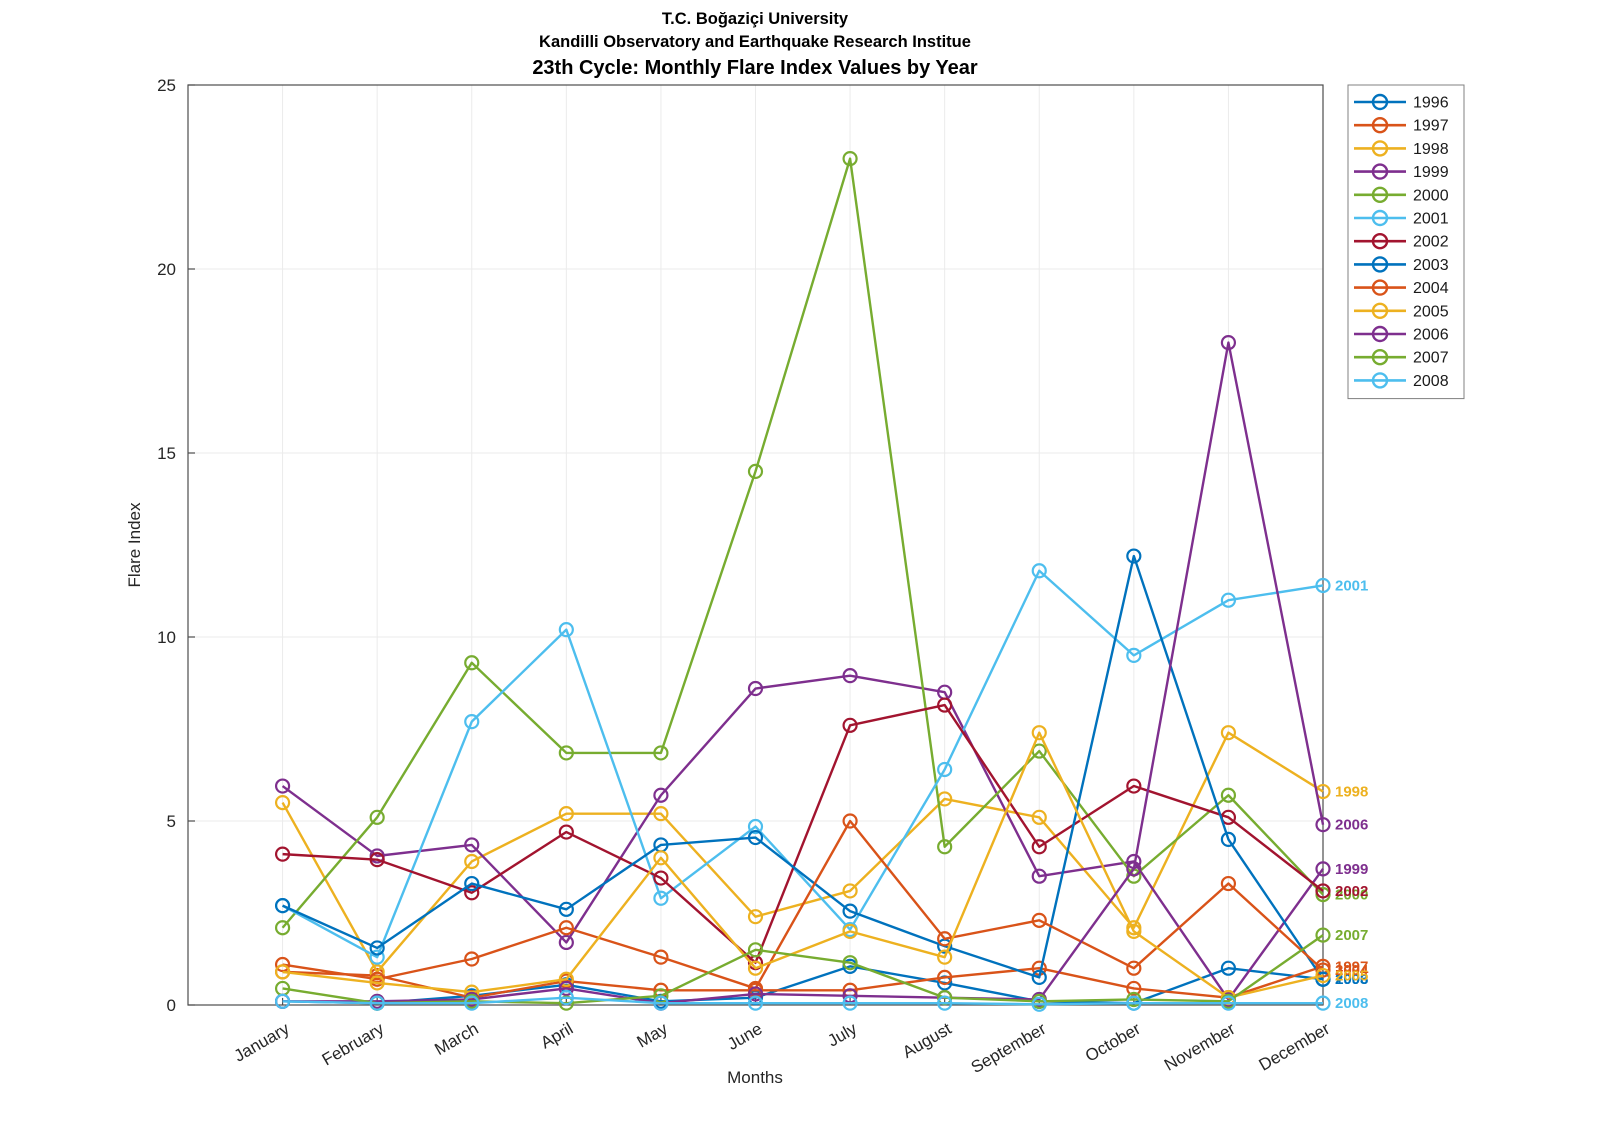 This screenshot has width=1600, height=1131. Describe the element at coordinates (755, 968) in the screenshot. I see `data-point-2005-june` at that location.